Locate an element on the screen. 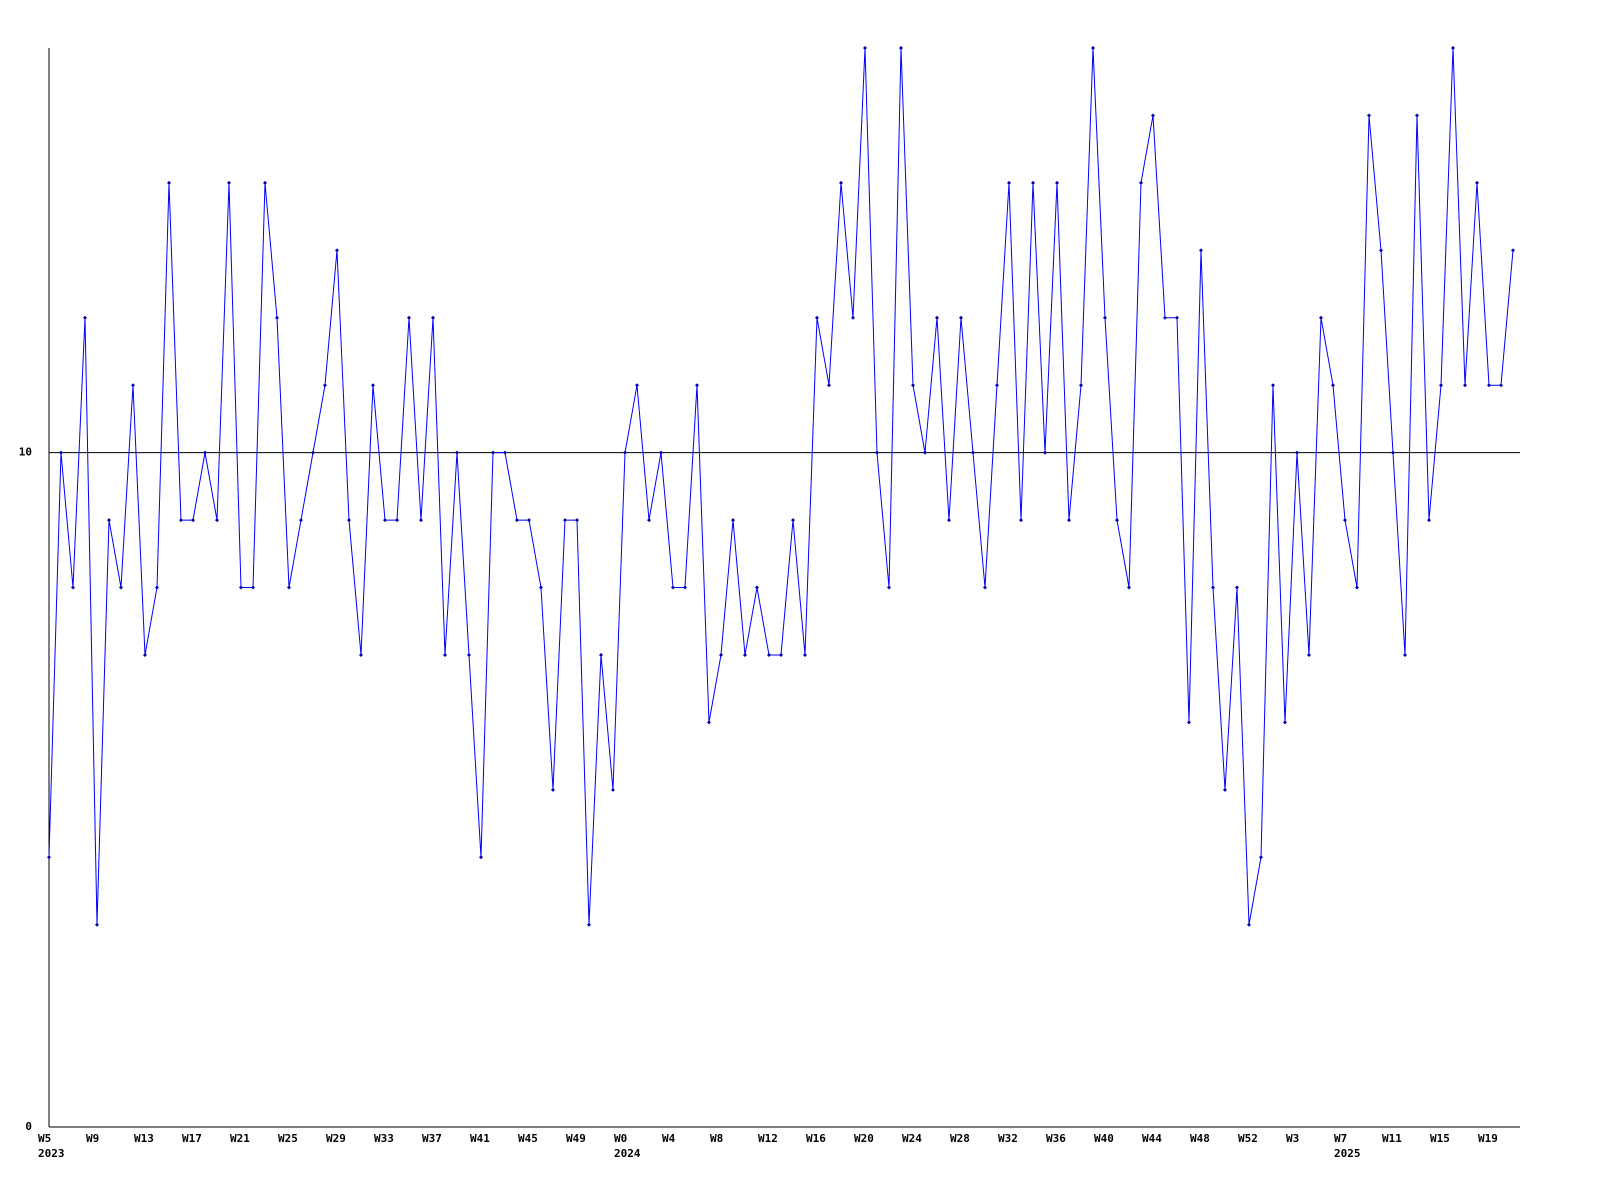 Image resolution: width=1600 pixels, height=1200 pixels. x-tick-label: W16 is located at coordinates (816, 1138).